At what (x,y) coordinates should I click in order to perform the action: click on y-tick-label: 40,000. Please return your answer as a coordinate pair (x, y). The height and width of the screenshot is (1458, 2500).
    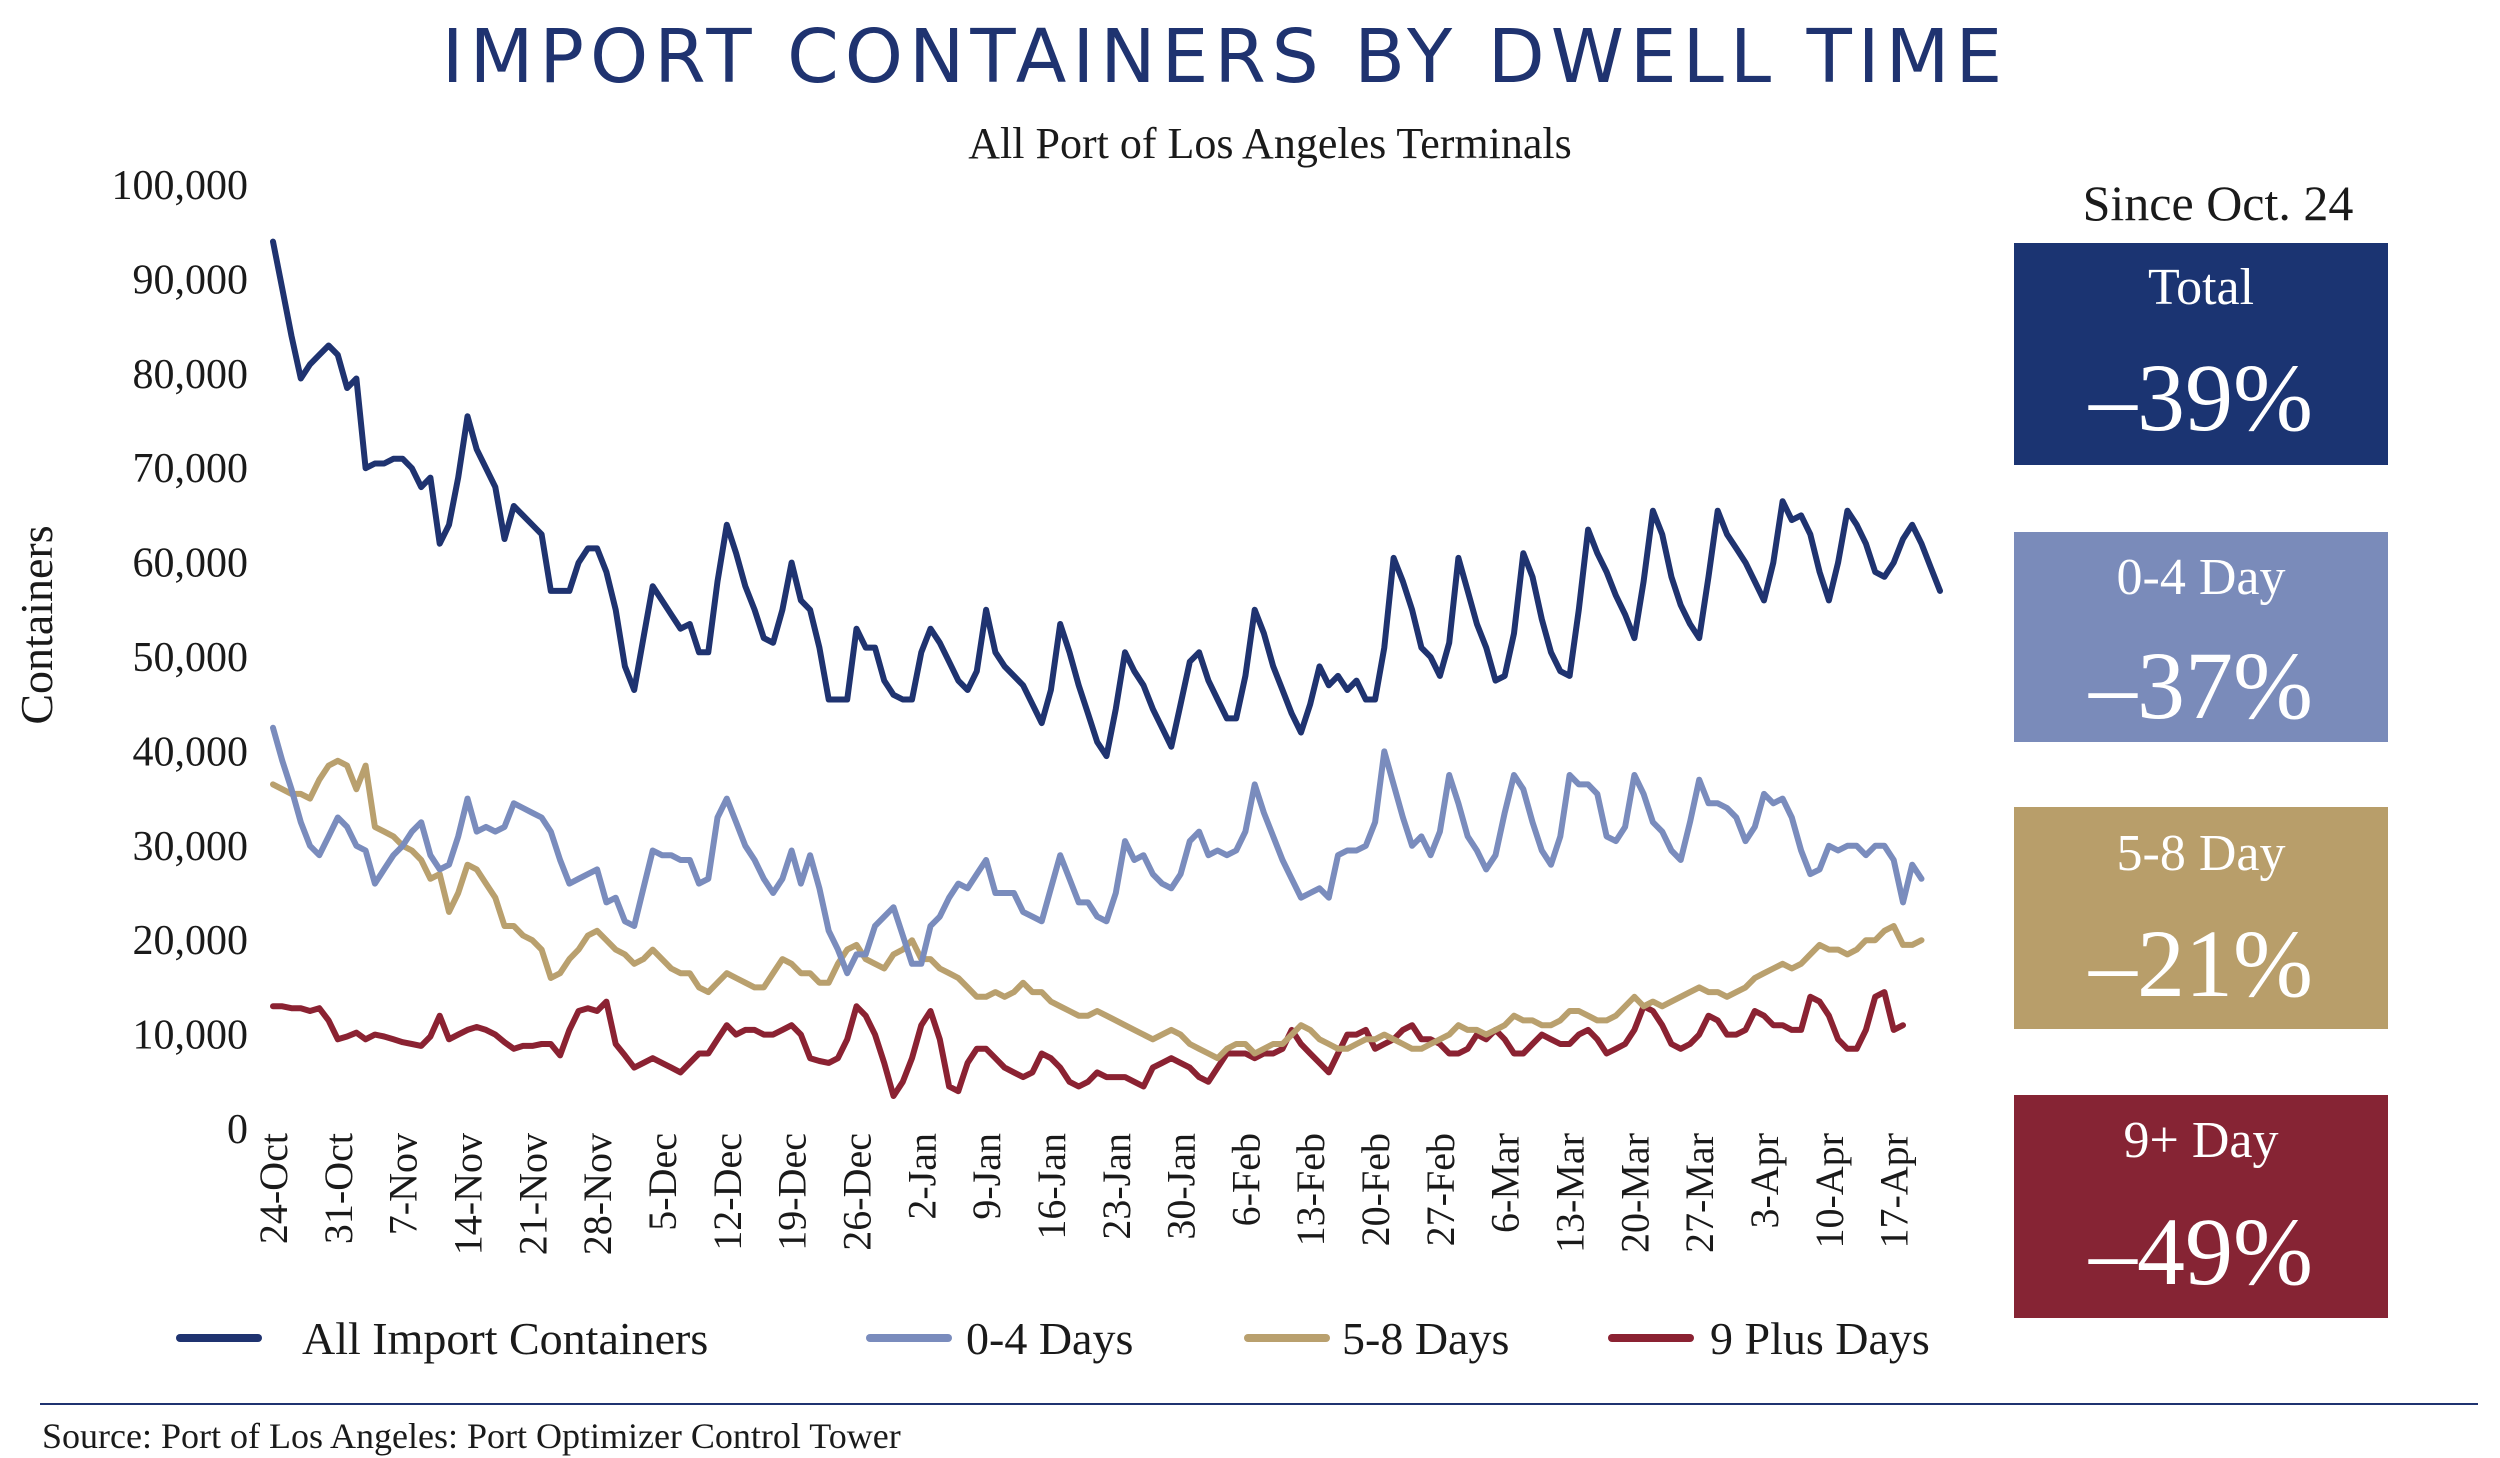
    Looking at the image, I should click on (191, 752).